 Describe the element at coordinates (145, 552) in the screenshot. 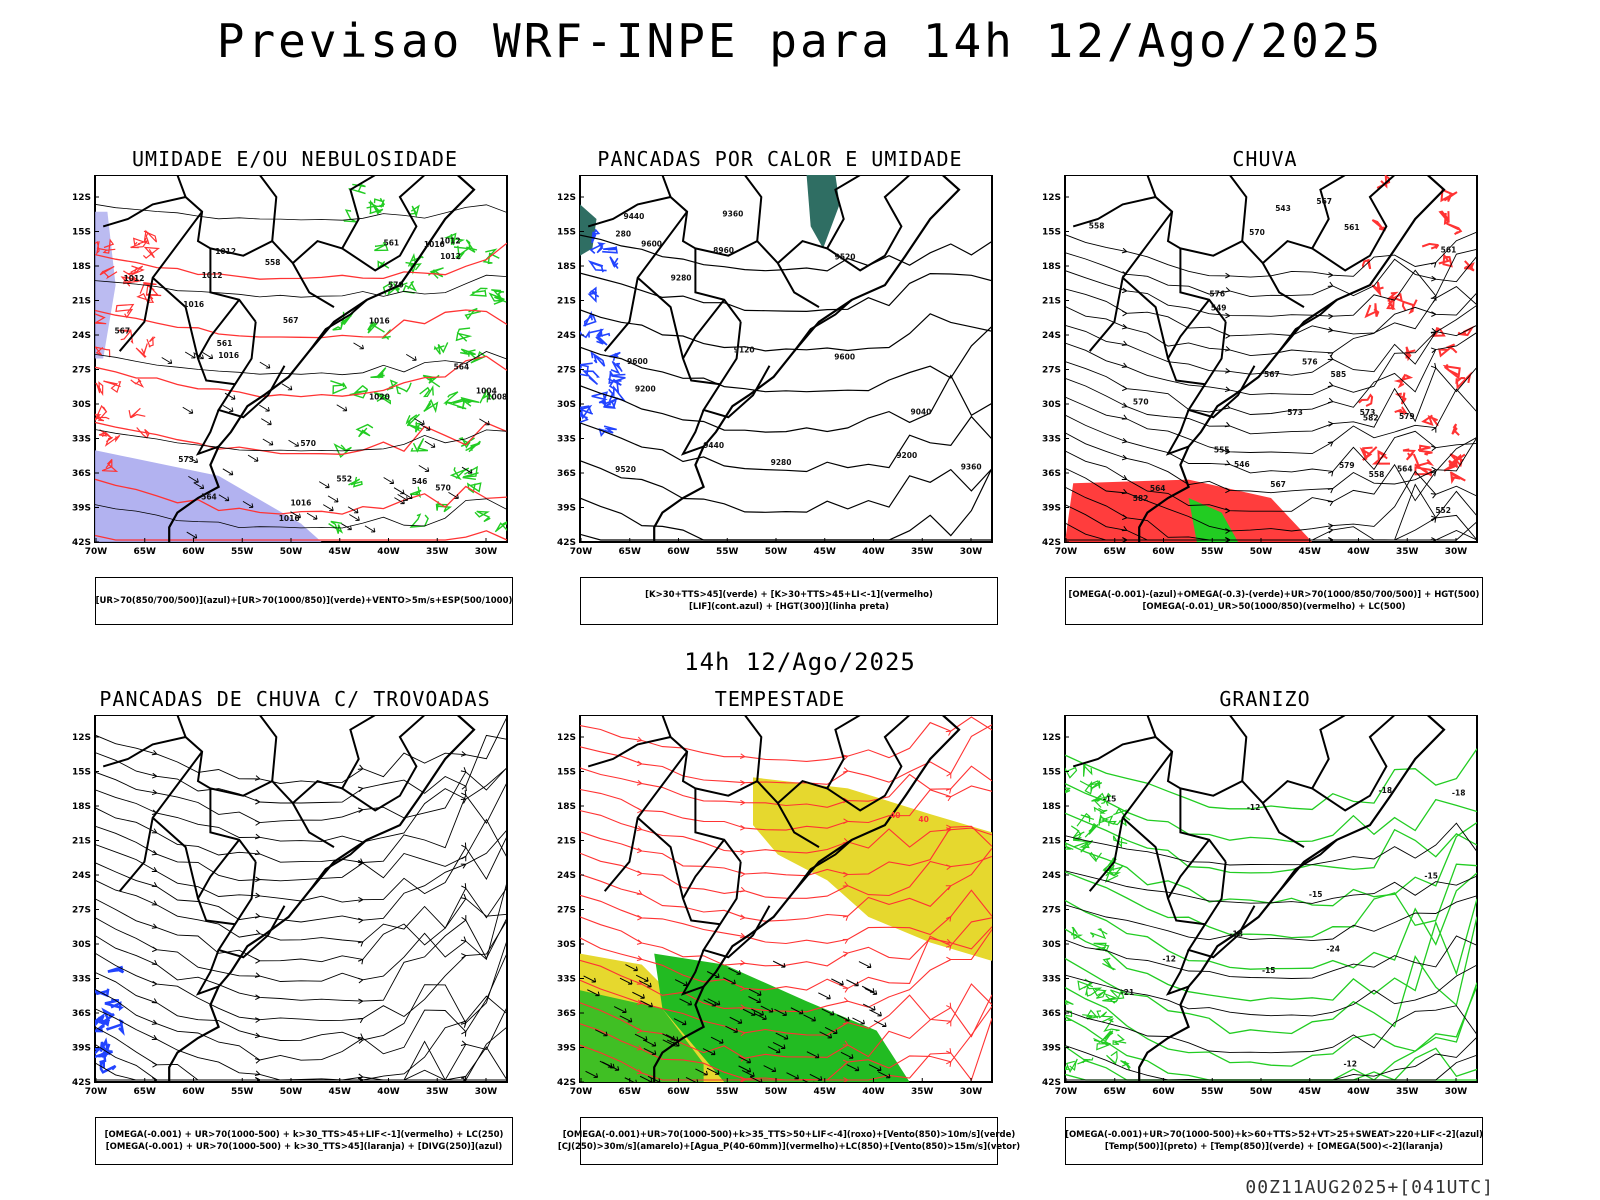

I see `lon-tick-label: 65W` at that location.